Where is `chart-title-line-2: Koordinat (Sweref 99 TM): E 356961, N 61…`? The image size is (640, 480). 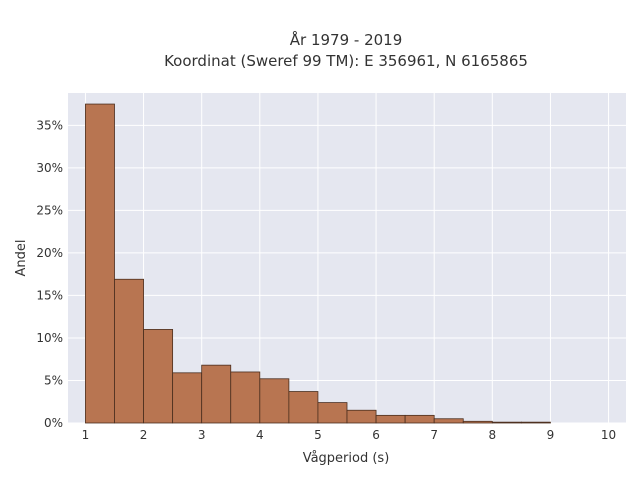
chart-title-line-2: Koordinat (Sweref 99 TM): E 356961, N 61… is located at coordinates (346, 61).